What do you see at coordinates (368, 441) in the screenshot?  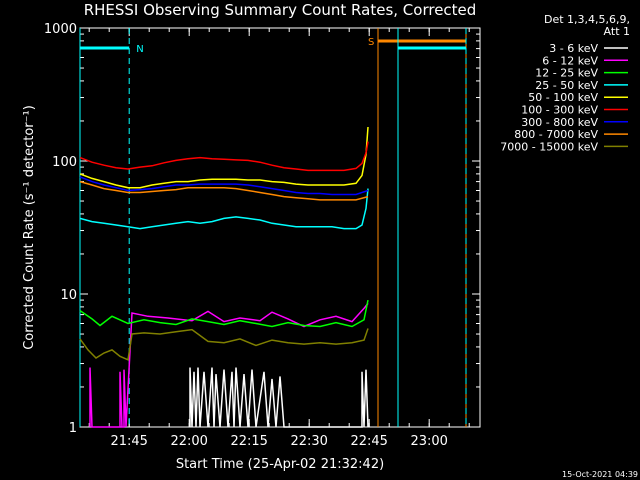 I see `x-tick-label: 22:45` at bounding box center [368, 441].